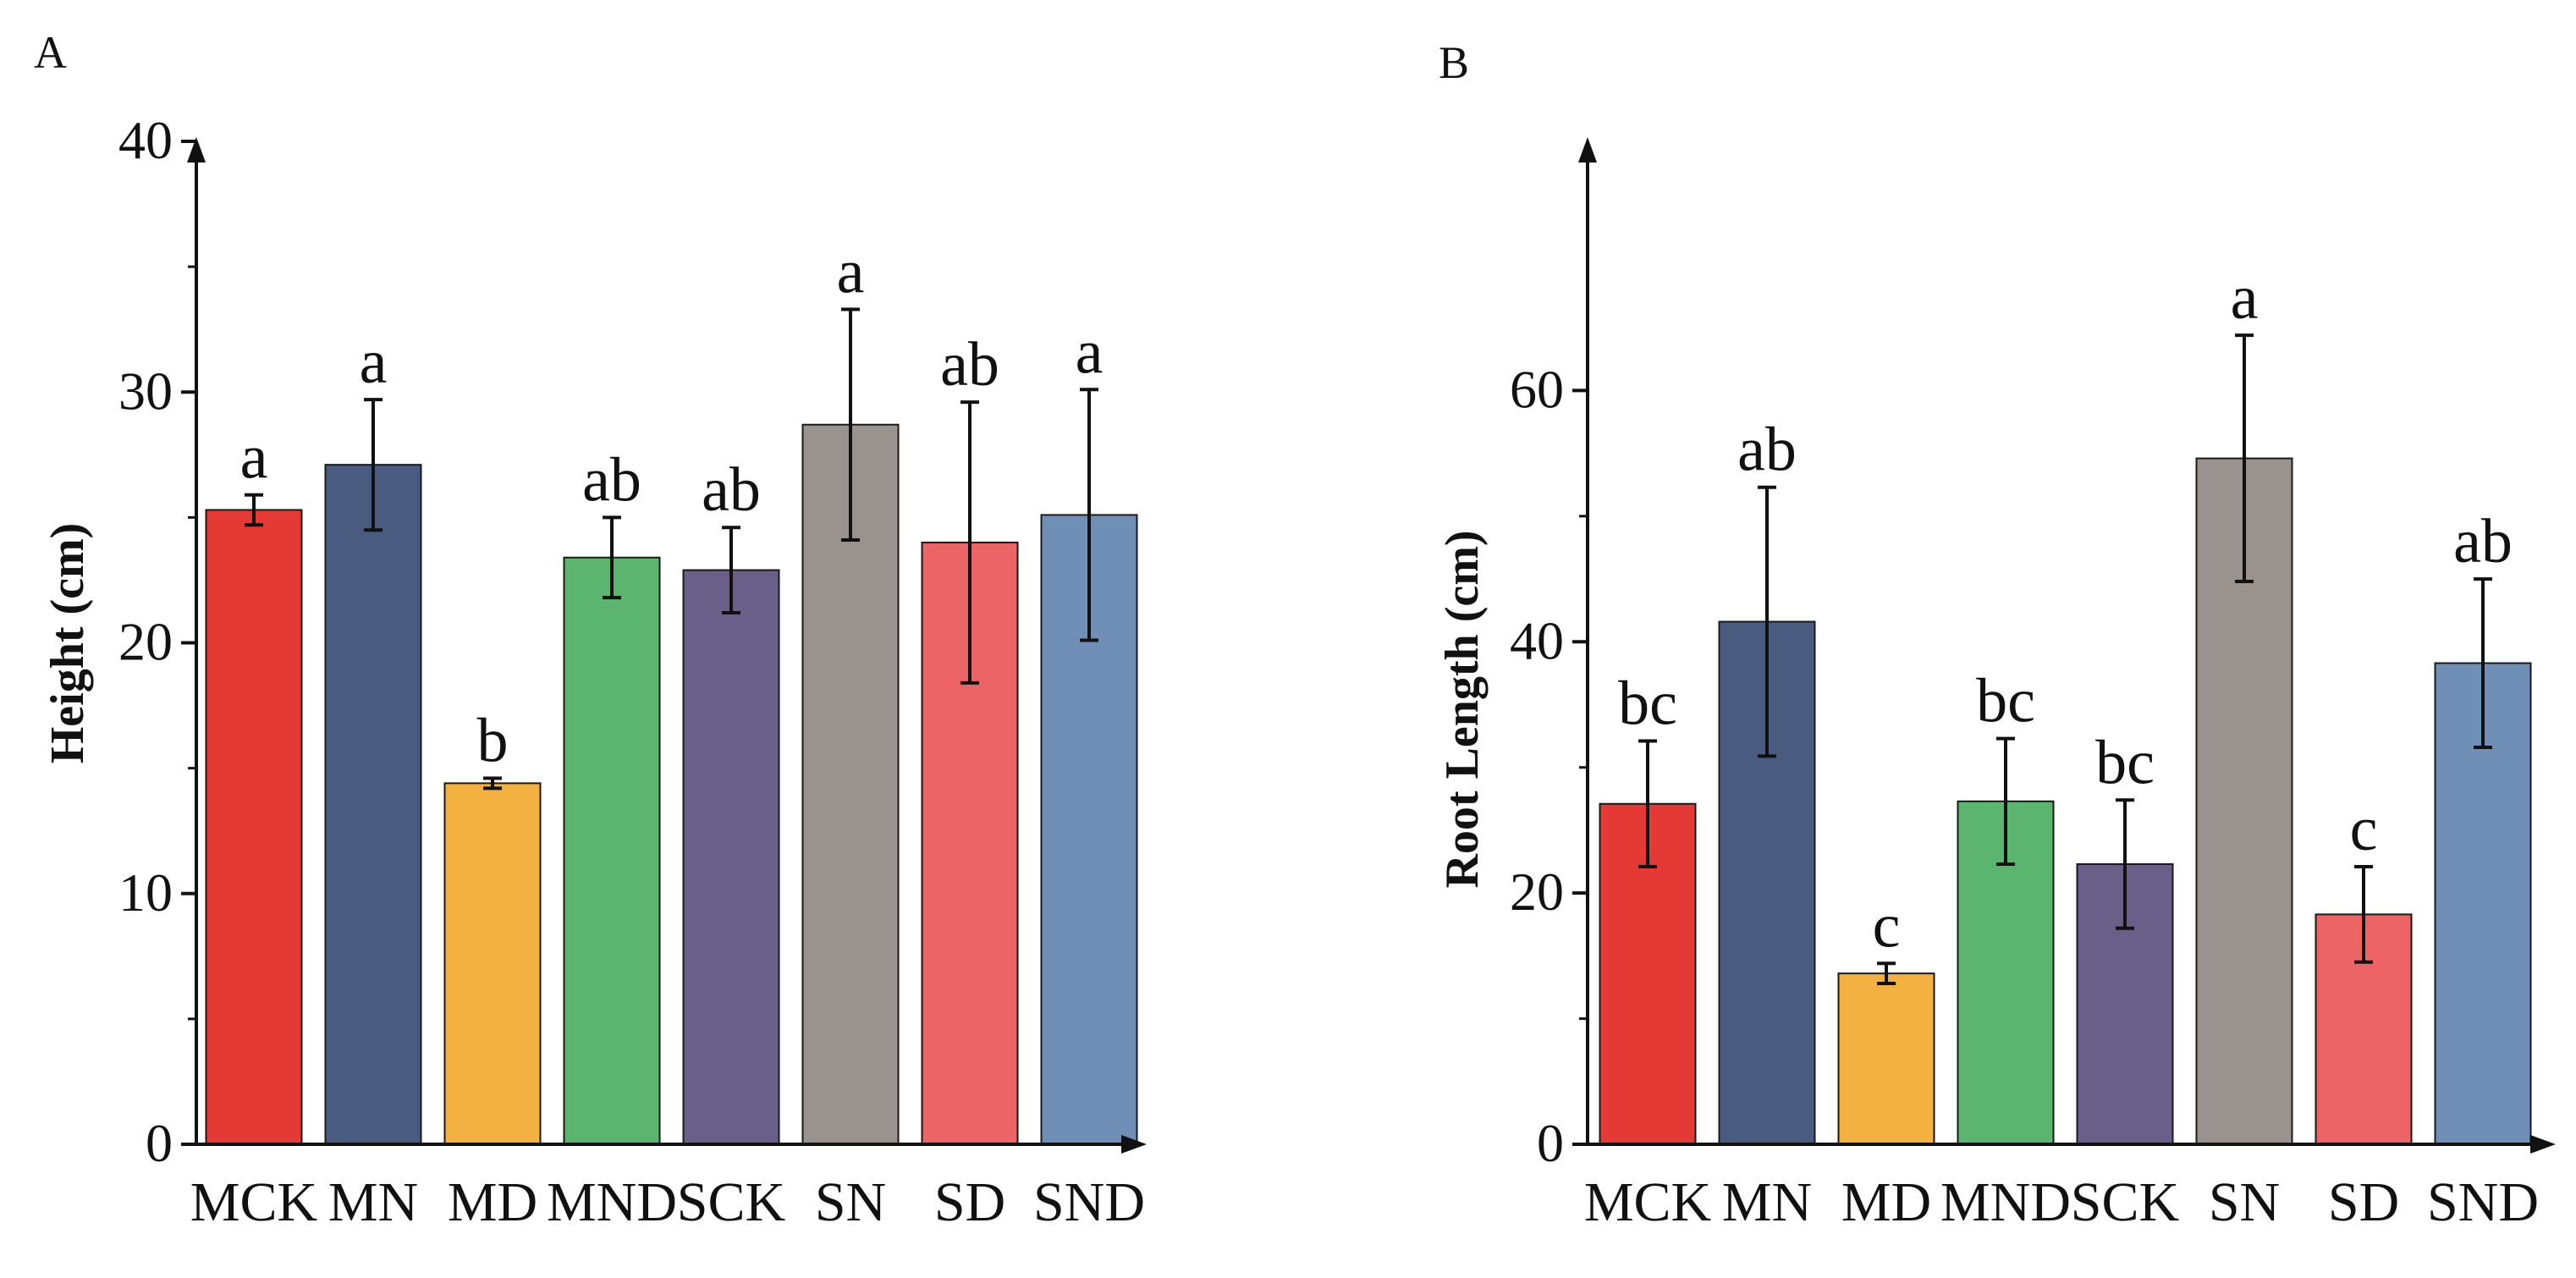 The width and height of the screenshot is (2576, 1278). What do you see at coordinates (254, 458) in the screenshot?
I see `significance-label-a-mck: a` at bounding box center [254, 458].